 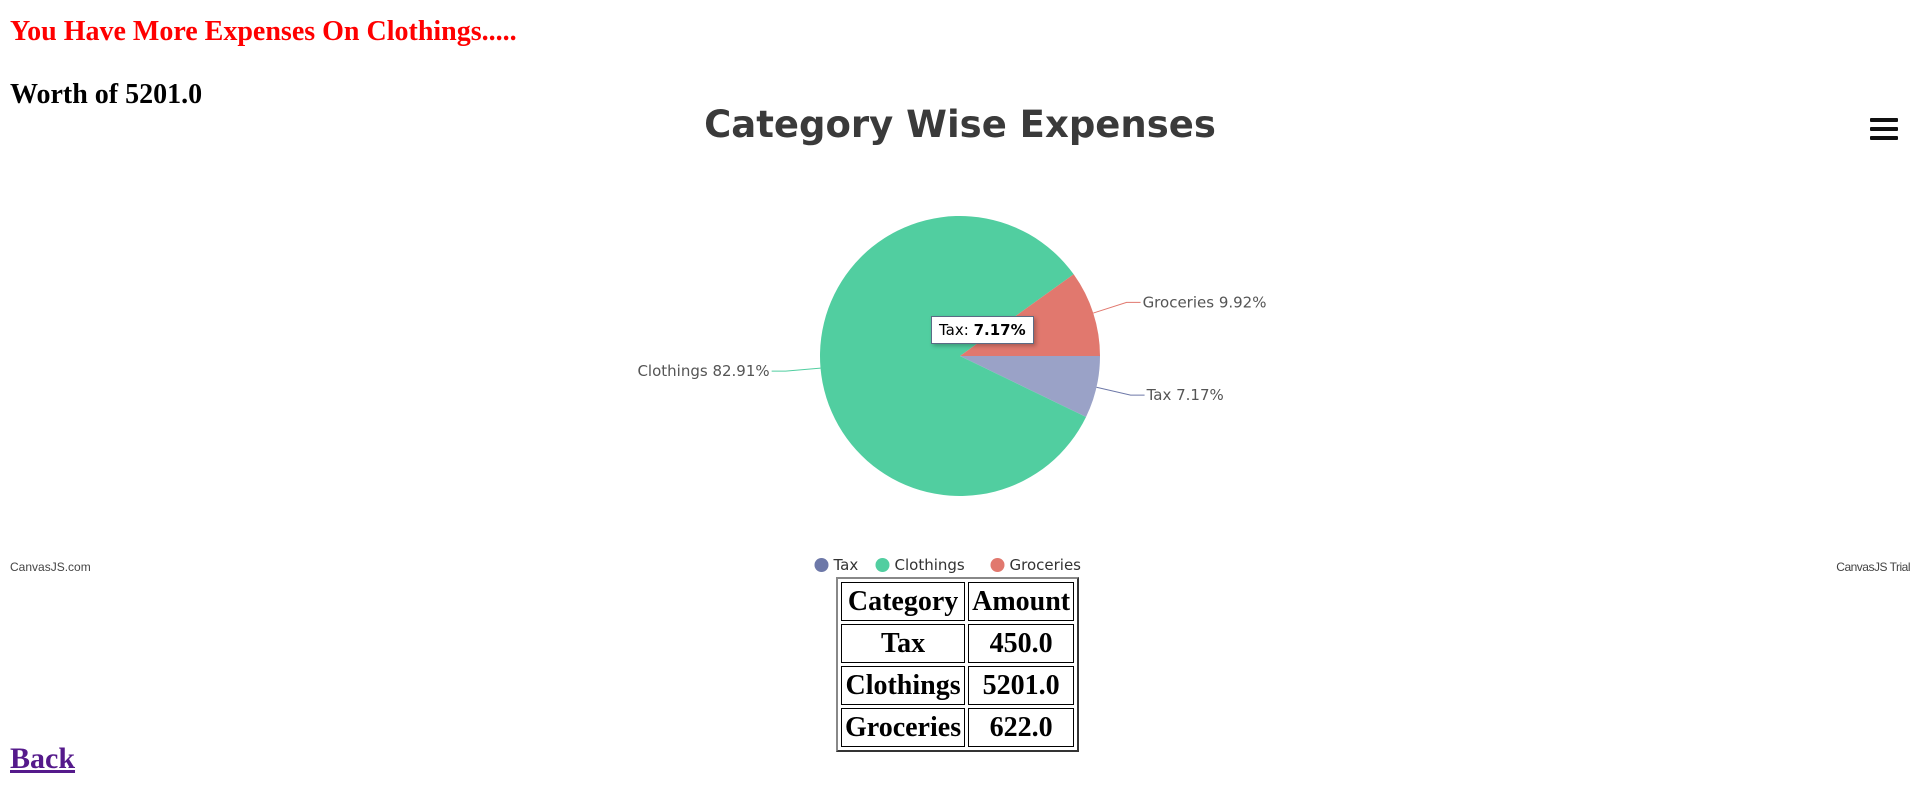 What do you see at coordinates (50, 567) in the screenshot?
I see `canvasjs-credit: CanvasJS.com` at bounding box center [50, 567].